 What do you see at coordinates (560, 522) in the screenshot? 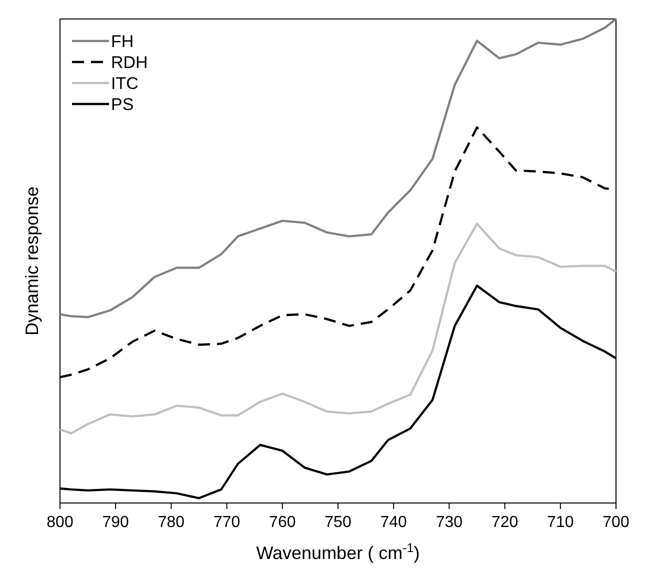
I see `x-tick-label: 710` at bounding box center [560, 522].